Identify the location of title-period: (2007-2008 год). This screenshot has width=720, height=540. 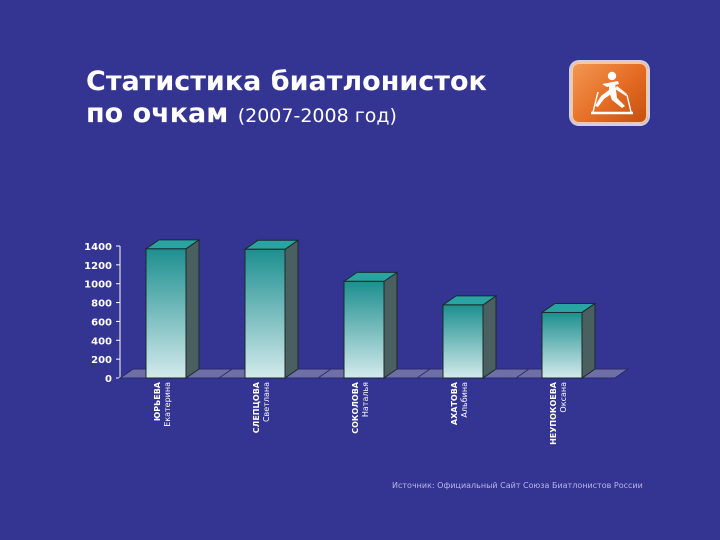
(317, 116).